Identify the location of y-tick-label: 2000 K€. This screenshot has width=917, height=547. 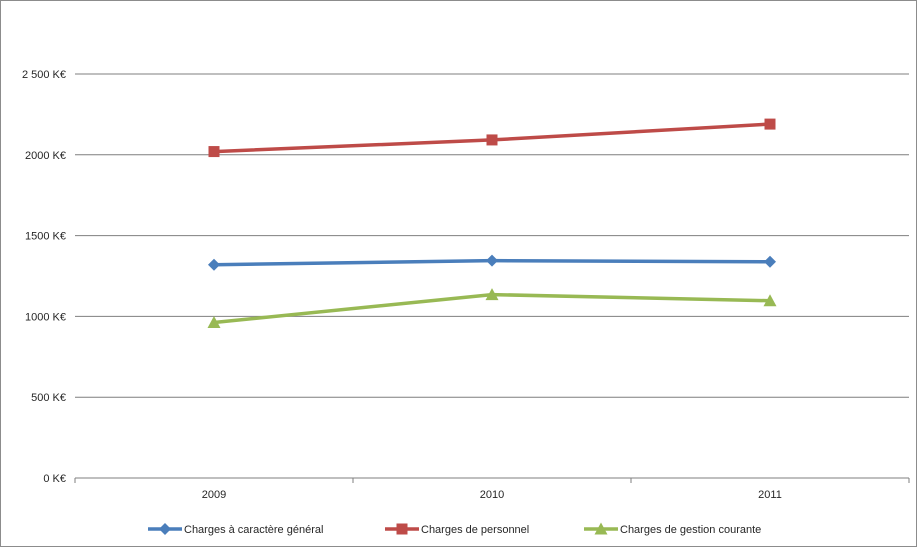
(45, 156).